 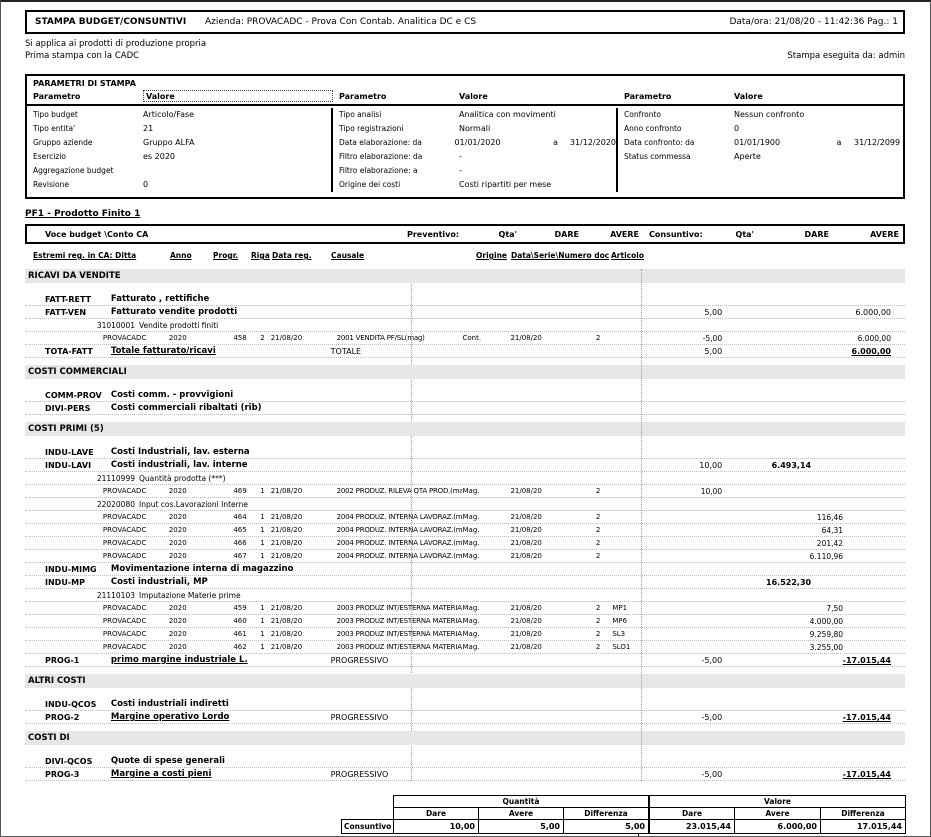 I want to click on budget-code: INDU-LAVE, so click(x=69, y=452).